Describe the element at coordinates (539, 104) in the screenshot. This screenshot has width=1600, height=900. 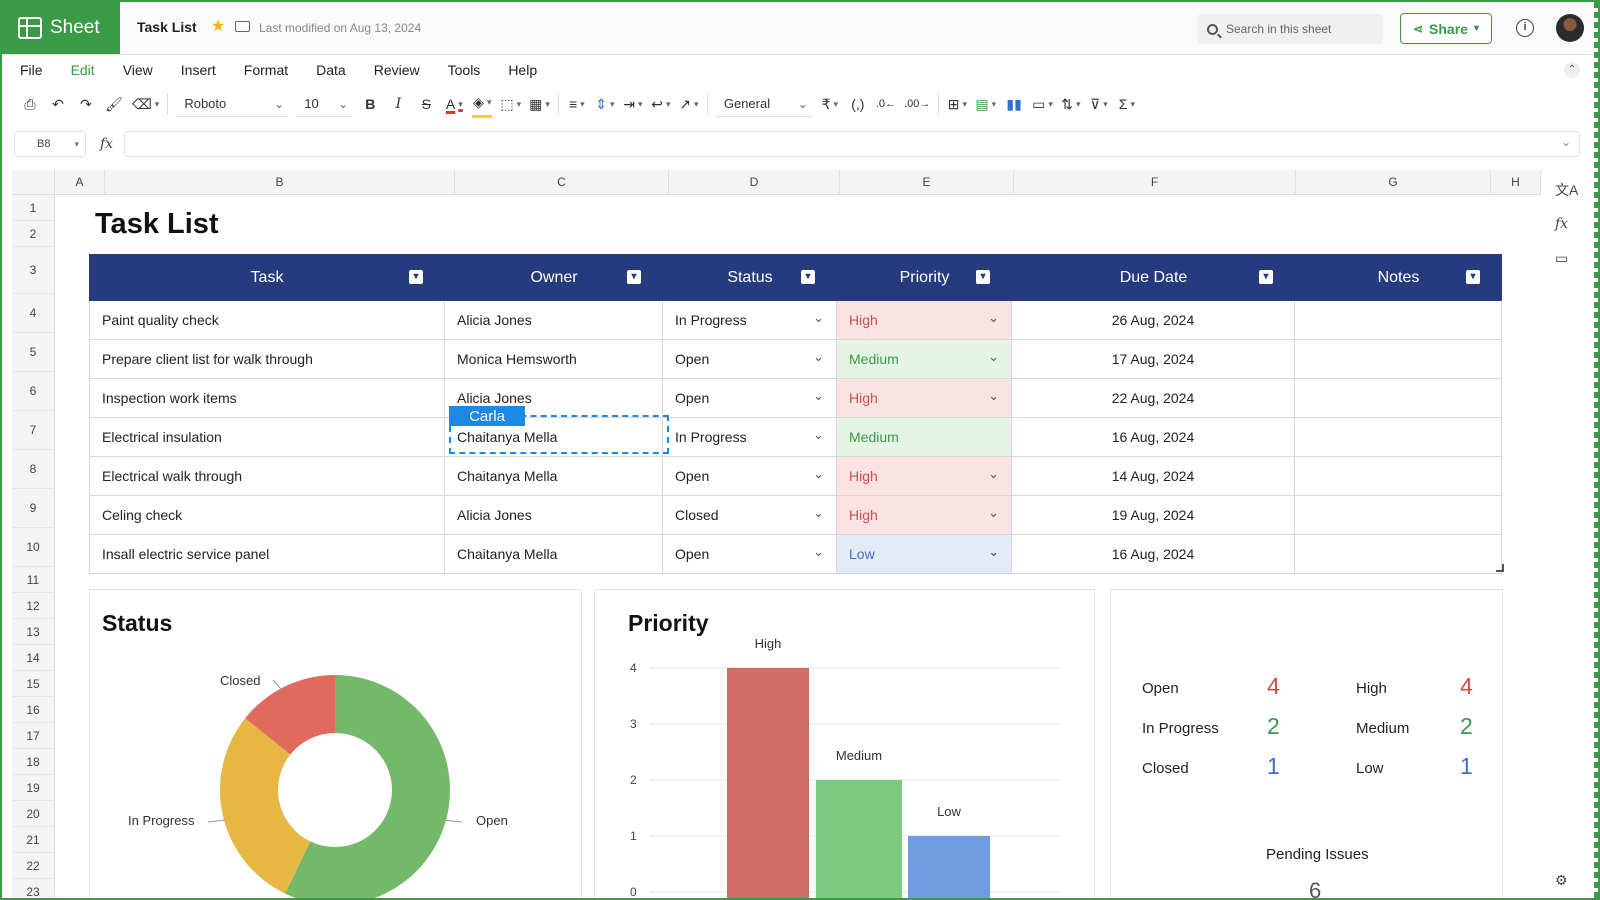
I see `merge-cells-icon: ▦` at that location.